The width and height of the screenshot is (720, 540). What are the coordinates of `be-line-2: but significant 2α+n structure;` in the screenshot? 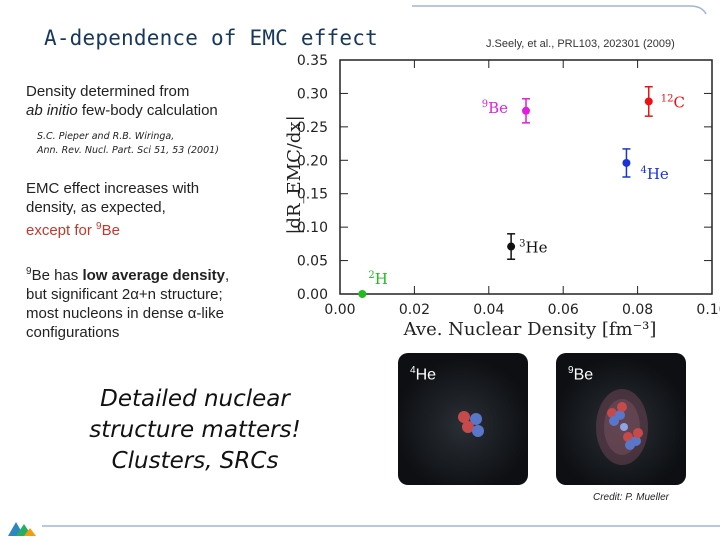 It's located at (124, 294).